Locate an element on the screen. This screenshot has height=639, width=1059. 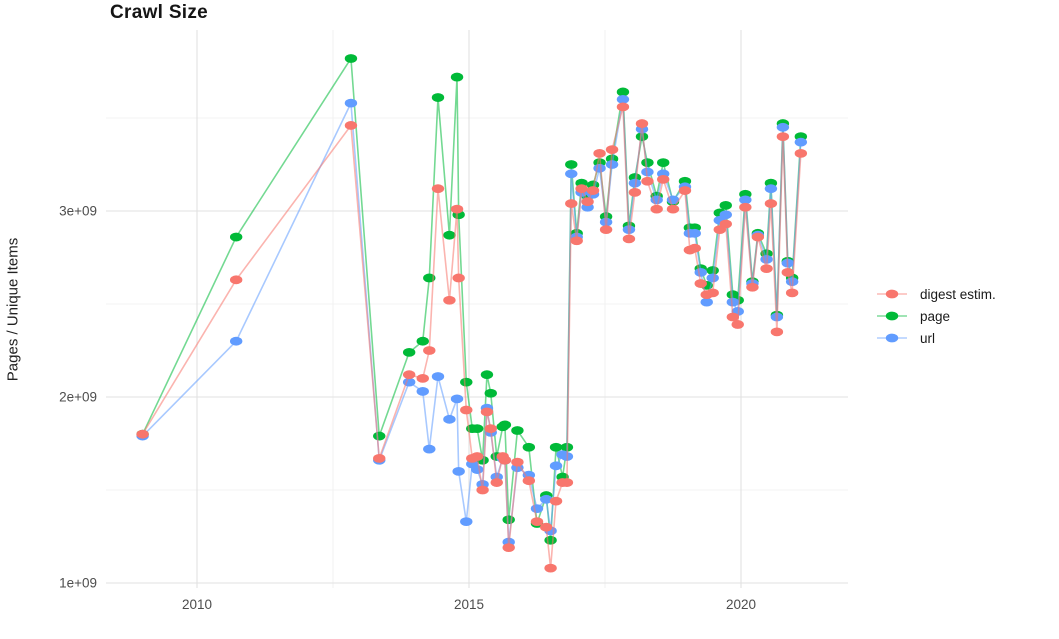
legend-item-digest: digest estim. is located at coordinates (936, 294).